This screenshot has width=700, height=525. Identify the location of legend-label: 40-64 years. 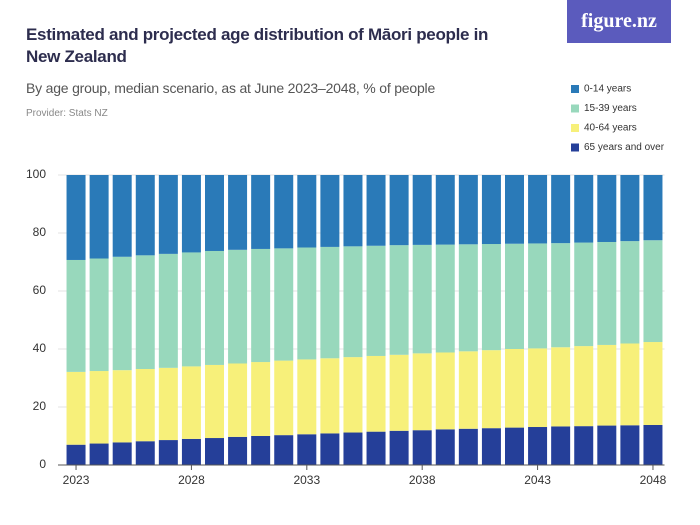
(610, 128).